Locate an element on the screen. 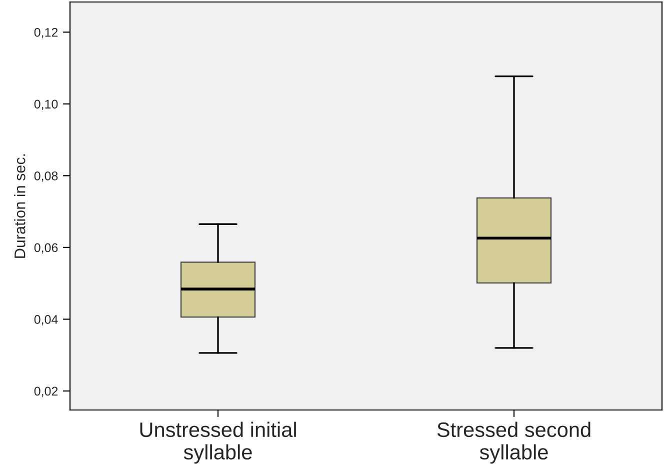 This screenshot has height=470, width=664. y-tick-label: 0,12 is located at coordinates (46, 33).